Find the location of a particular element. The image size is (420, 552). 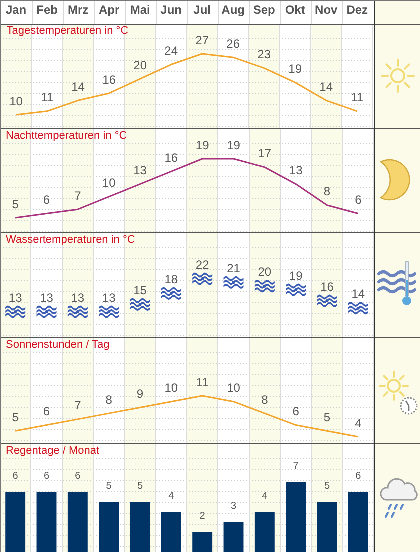

x-tick-label: Jun is located at coordinates (171, 10).